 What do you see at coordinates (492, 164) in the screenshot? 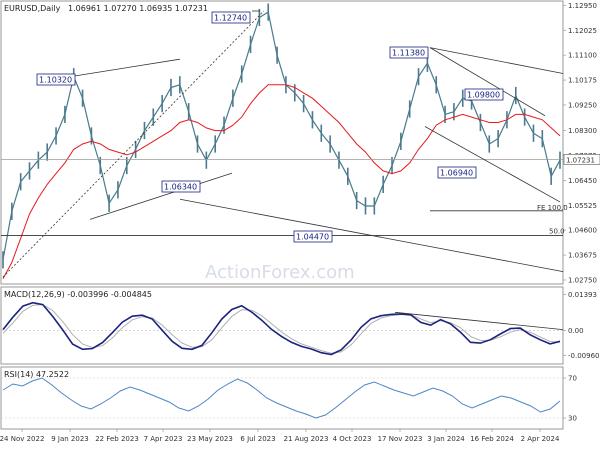
I see `falling-wedge-lower` at bounding box center [492, 164].